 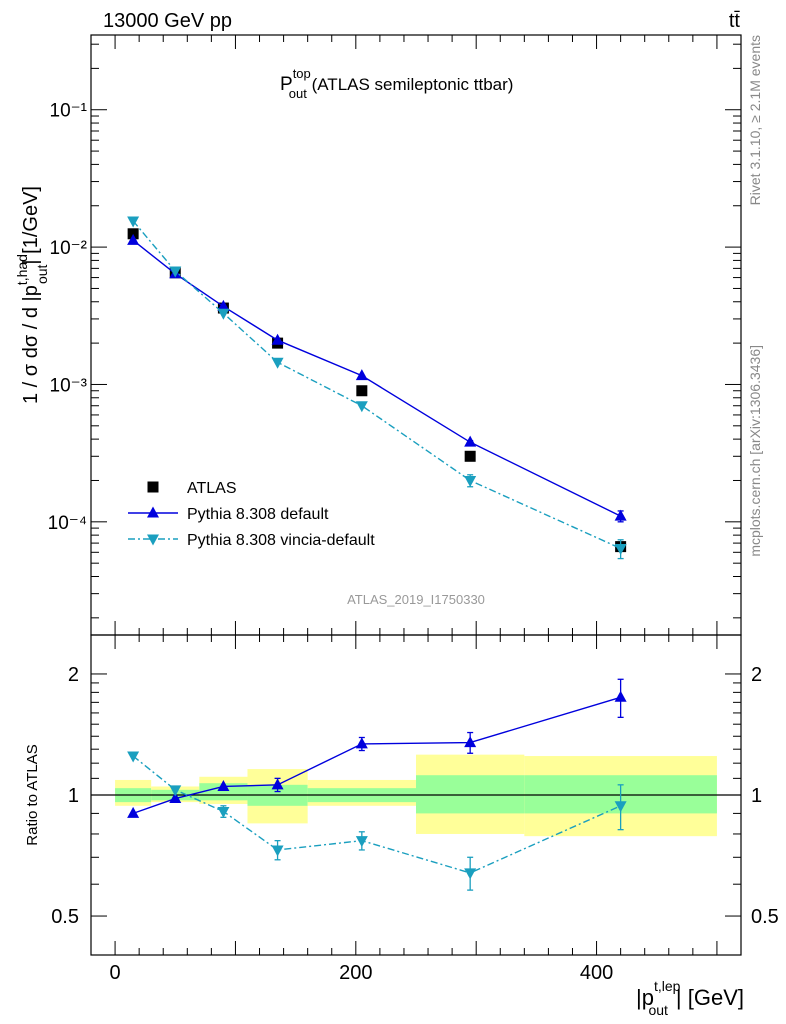 I want to click on x-axis-label: |pt,lep out | [GeV], so click(x=690, y=998).